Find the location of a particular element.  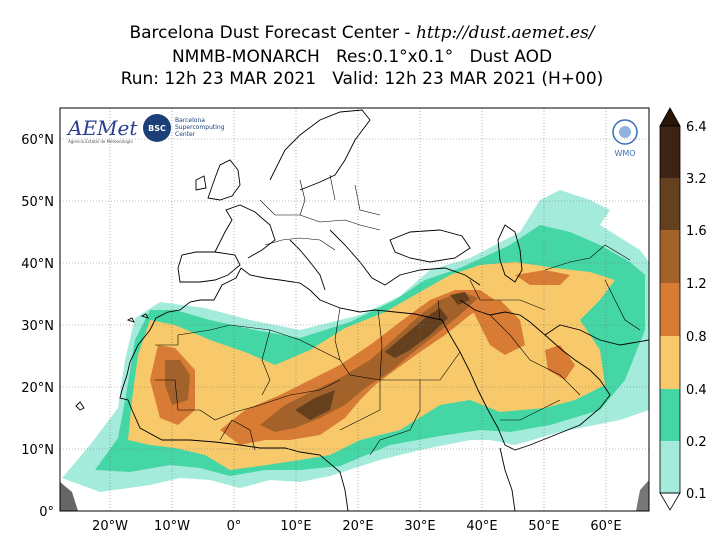

bsc-logo-letters: BSC is located at coordinates (157, 128).